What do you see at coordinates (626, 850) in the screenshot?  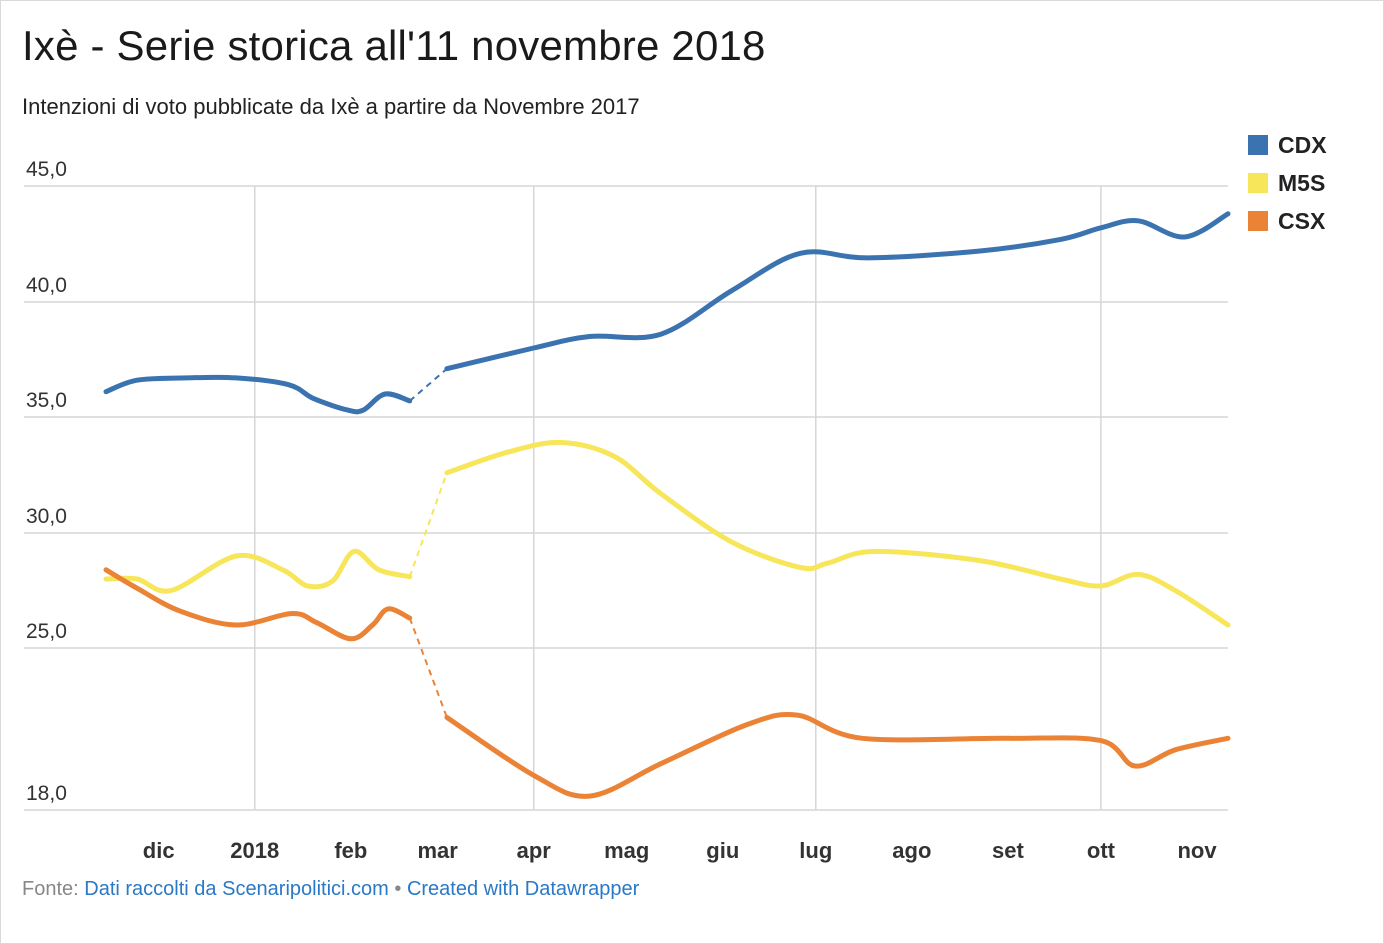 I see `x-tick-label: mag` at bounding box center [626, 850].